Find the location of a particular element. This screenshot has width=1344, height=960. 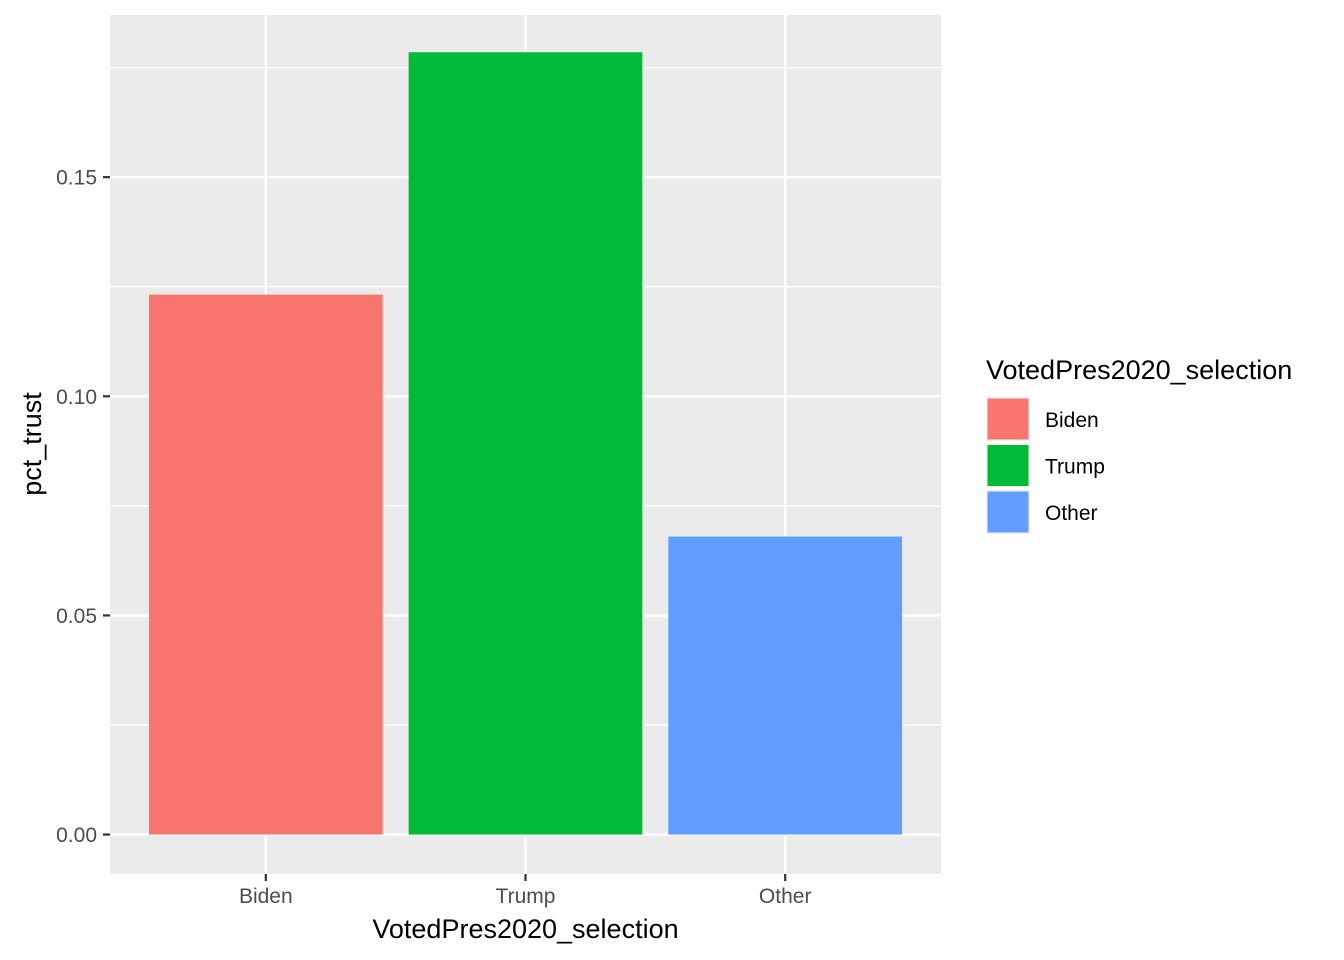

x-axis: Biden Trump Other is located at coordinates (525, 891).